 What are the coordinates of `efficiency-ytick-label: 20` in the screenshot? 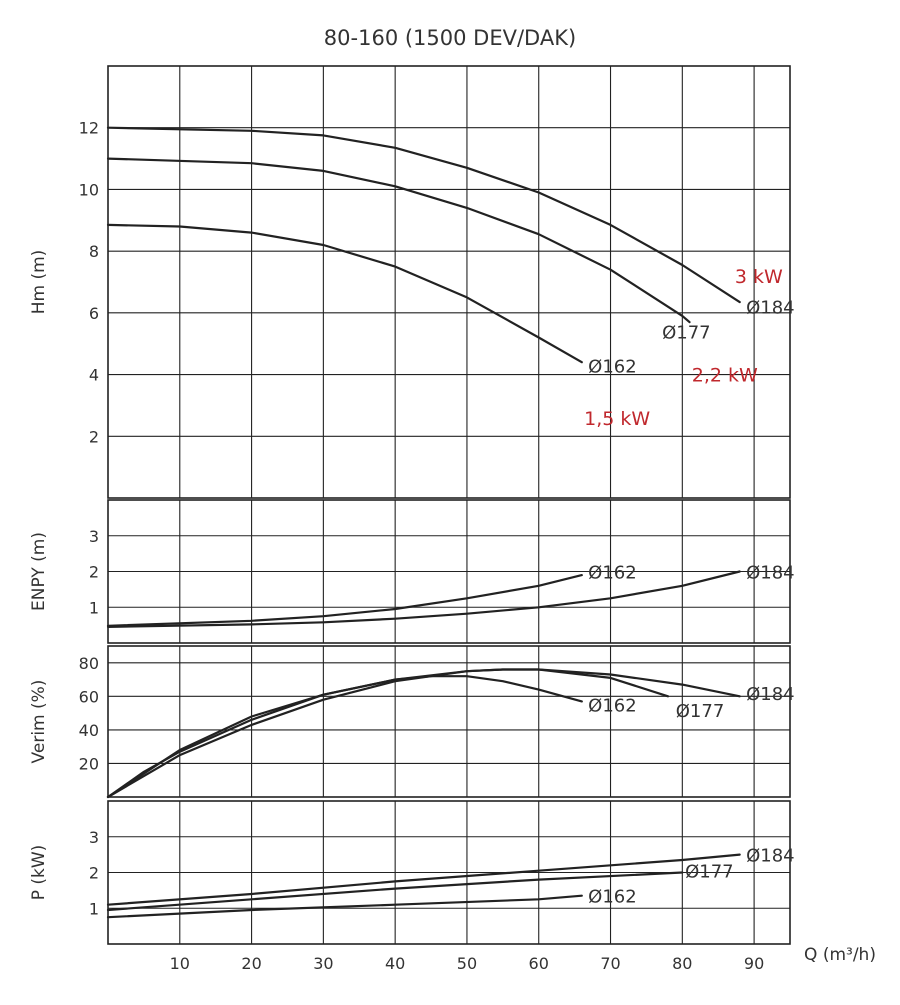 It's located at (89, 763).